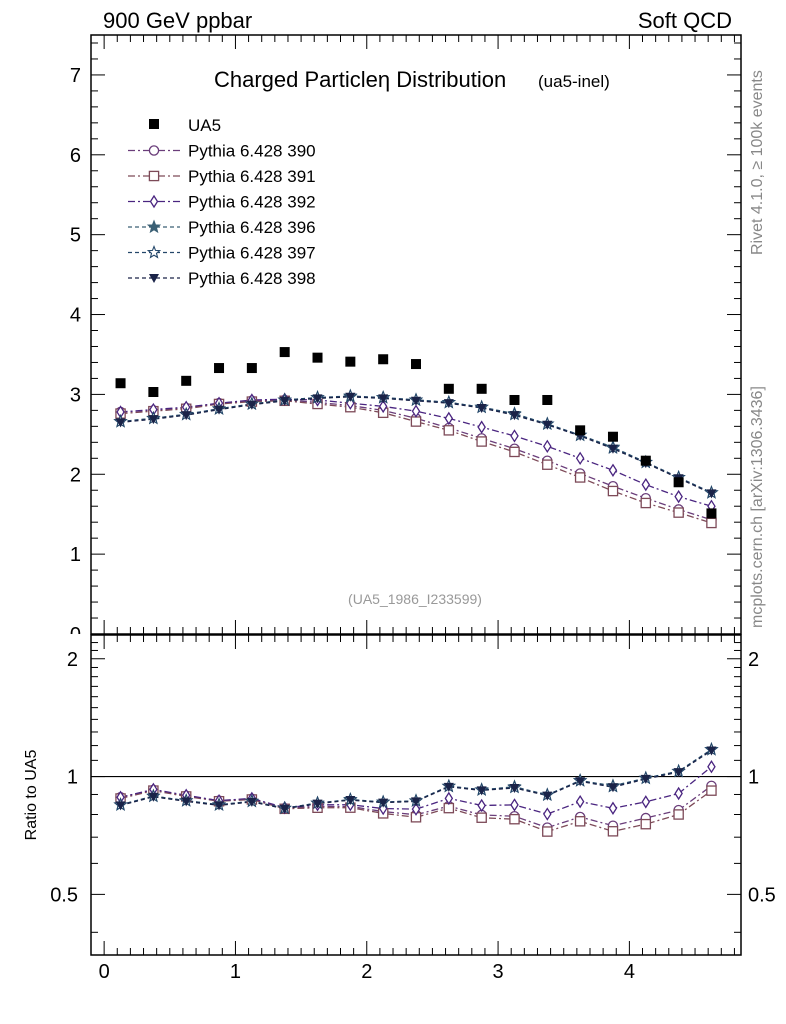  What do you see at coordinates (252, 151) in the screenshot?
I see `legend-label-pythia-6-428-390: Pythia 6.428 390` at bounding box center [252, 151].